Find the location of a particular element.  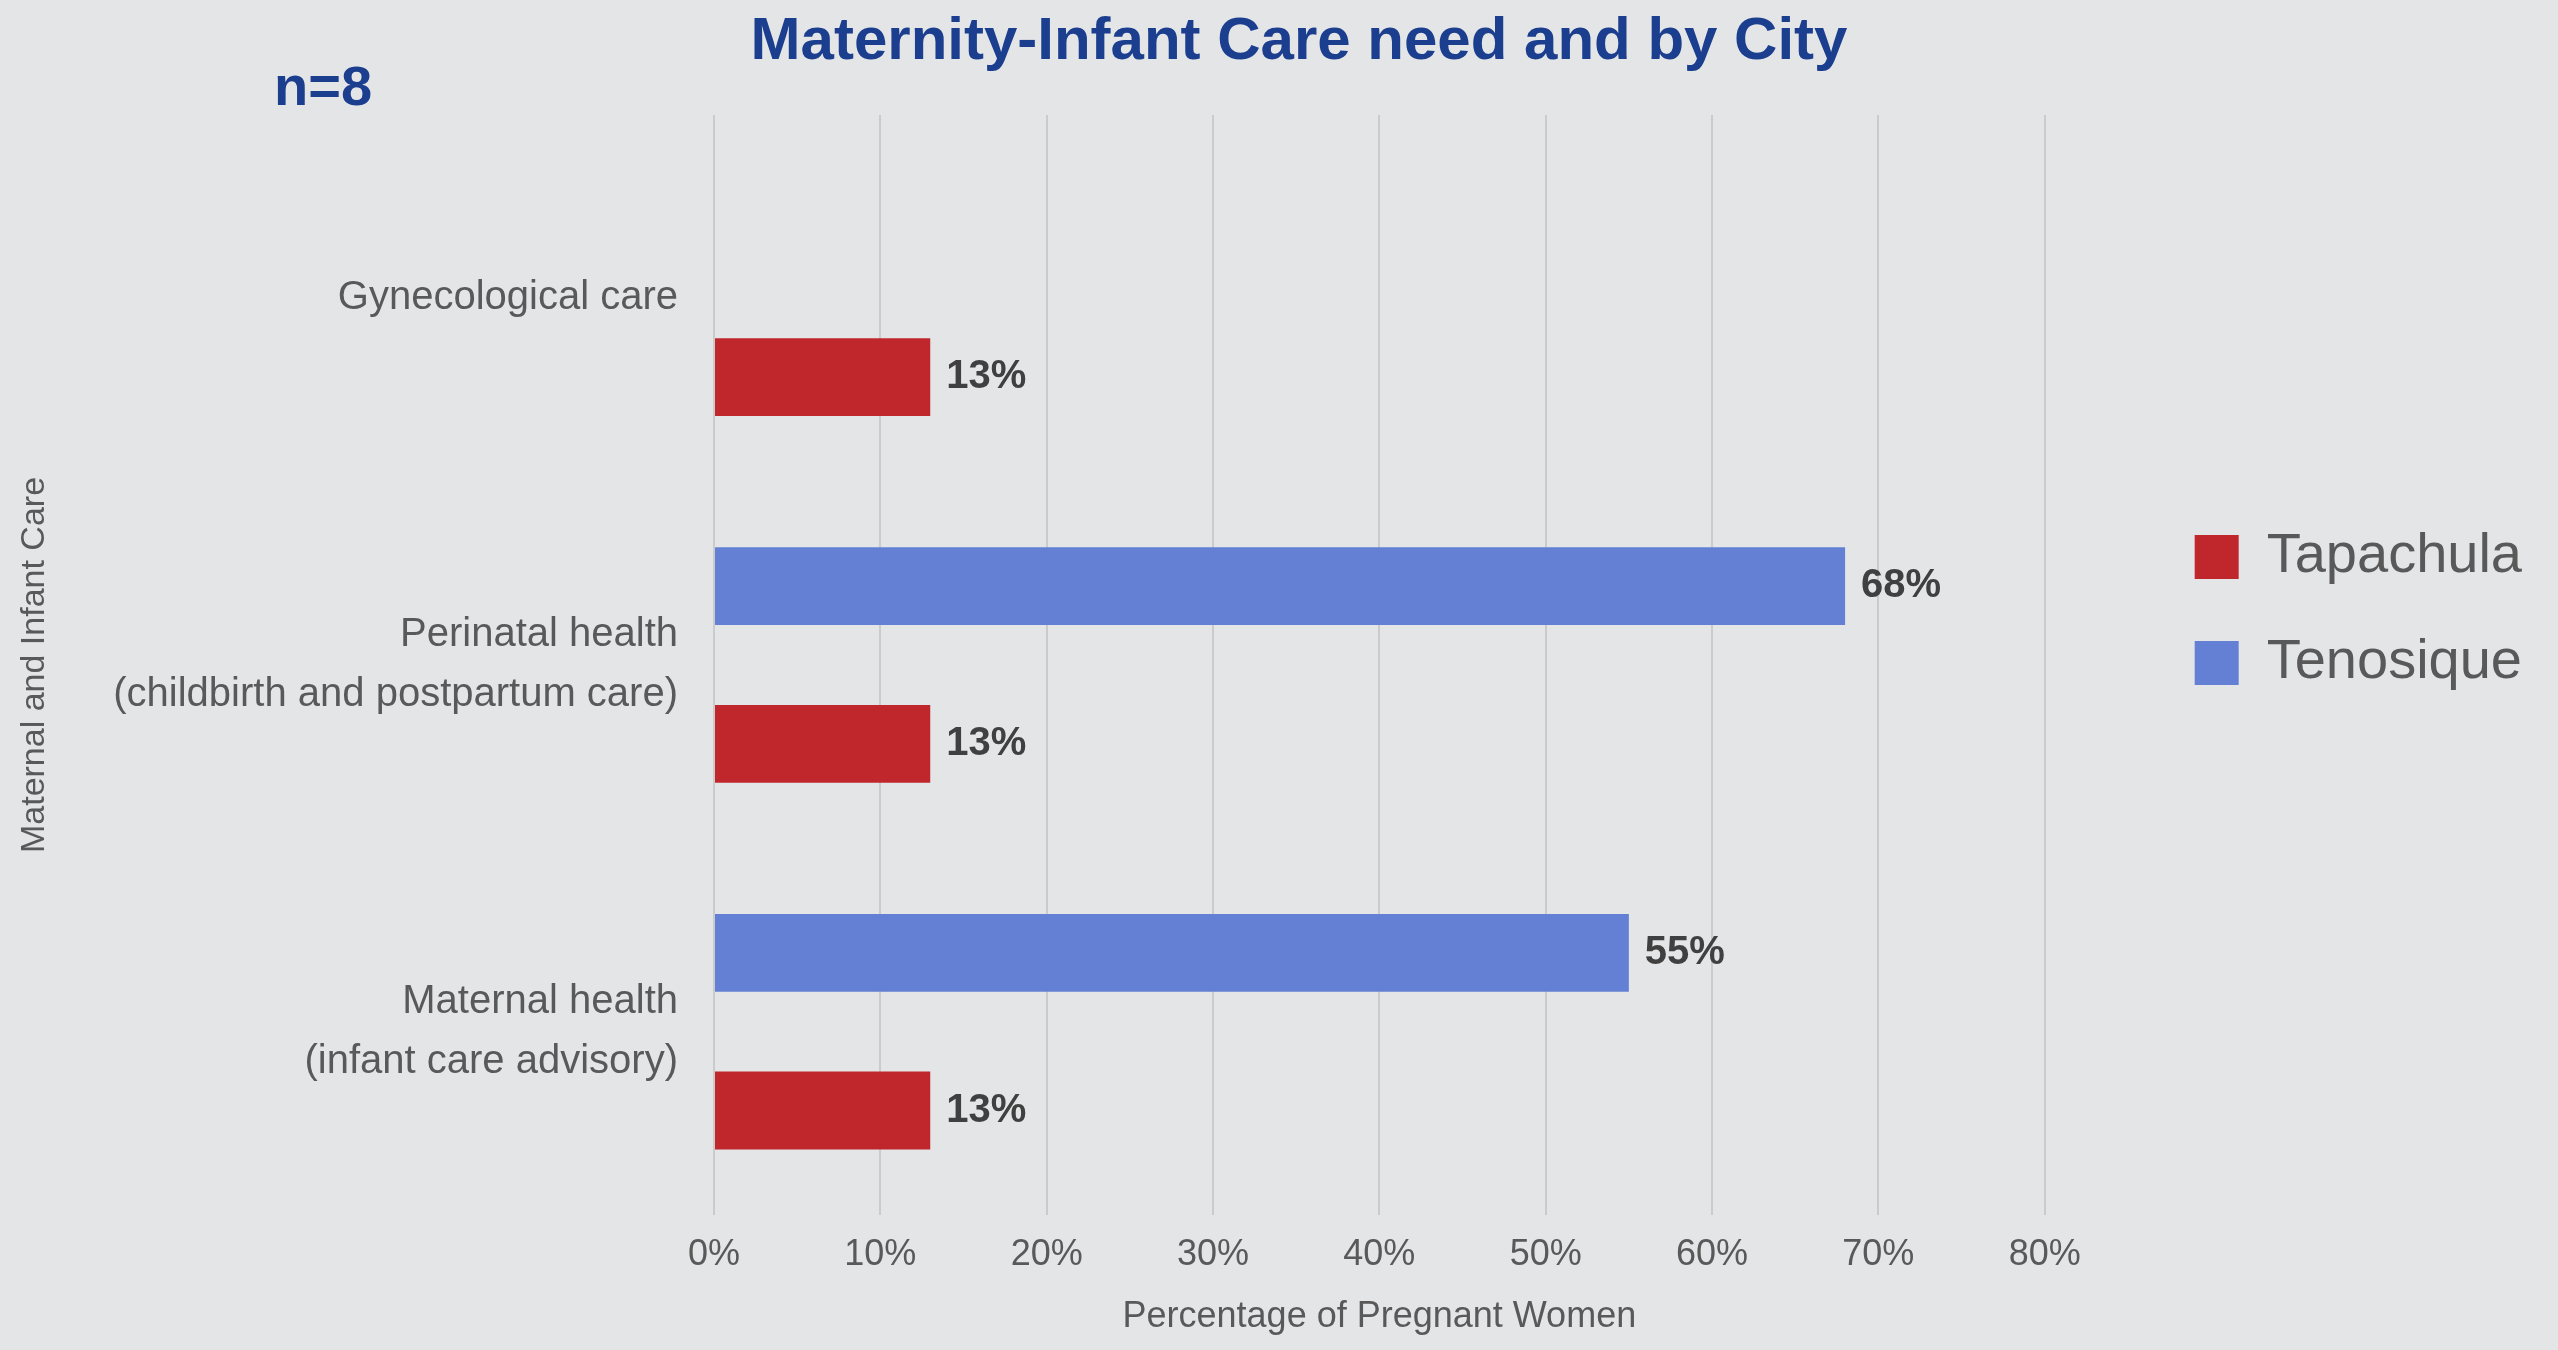

chart-title: Maternity-Infant Care need and by City is located at coordinates (1299, 38).